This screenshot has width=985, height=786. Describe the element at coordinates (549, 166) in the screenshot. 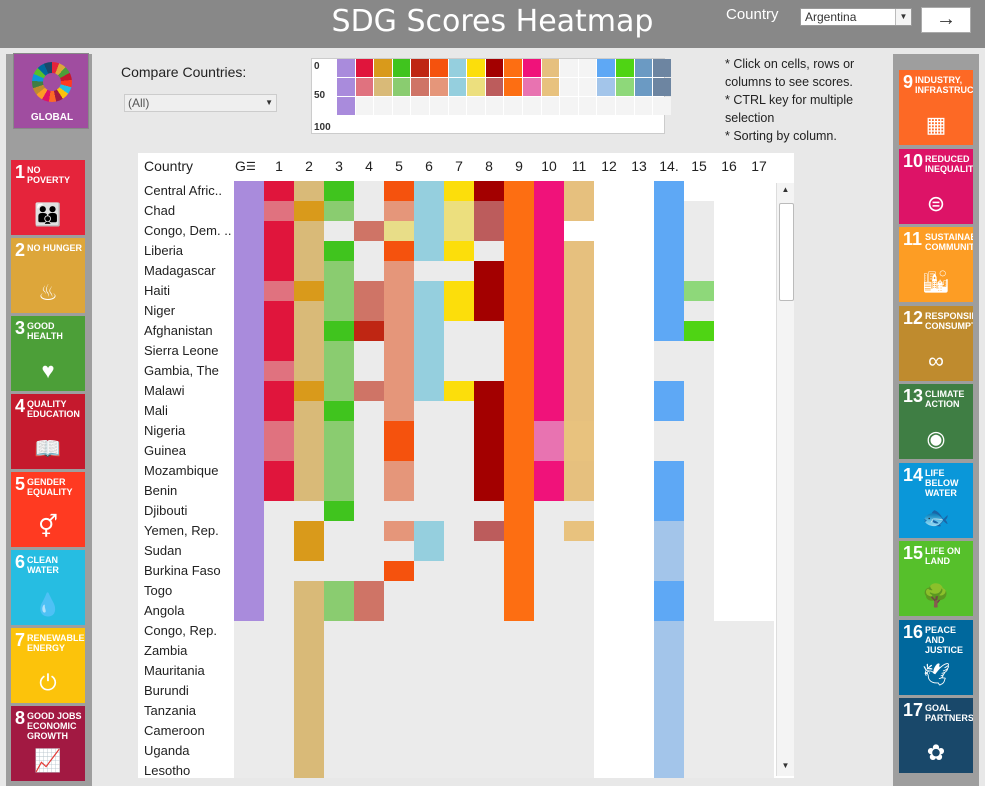

I see `column-header-10: 10` at that location.